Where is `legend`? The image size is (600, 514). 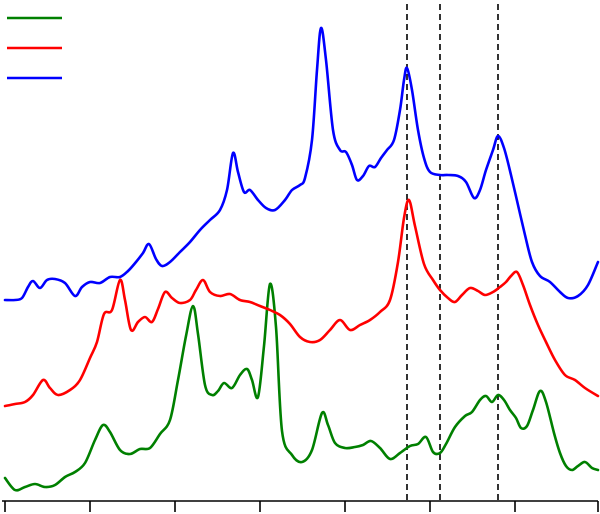 legend is located at coordinates (34, 48).